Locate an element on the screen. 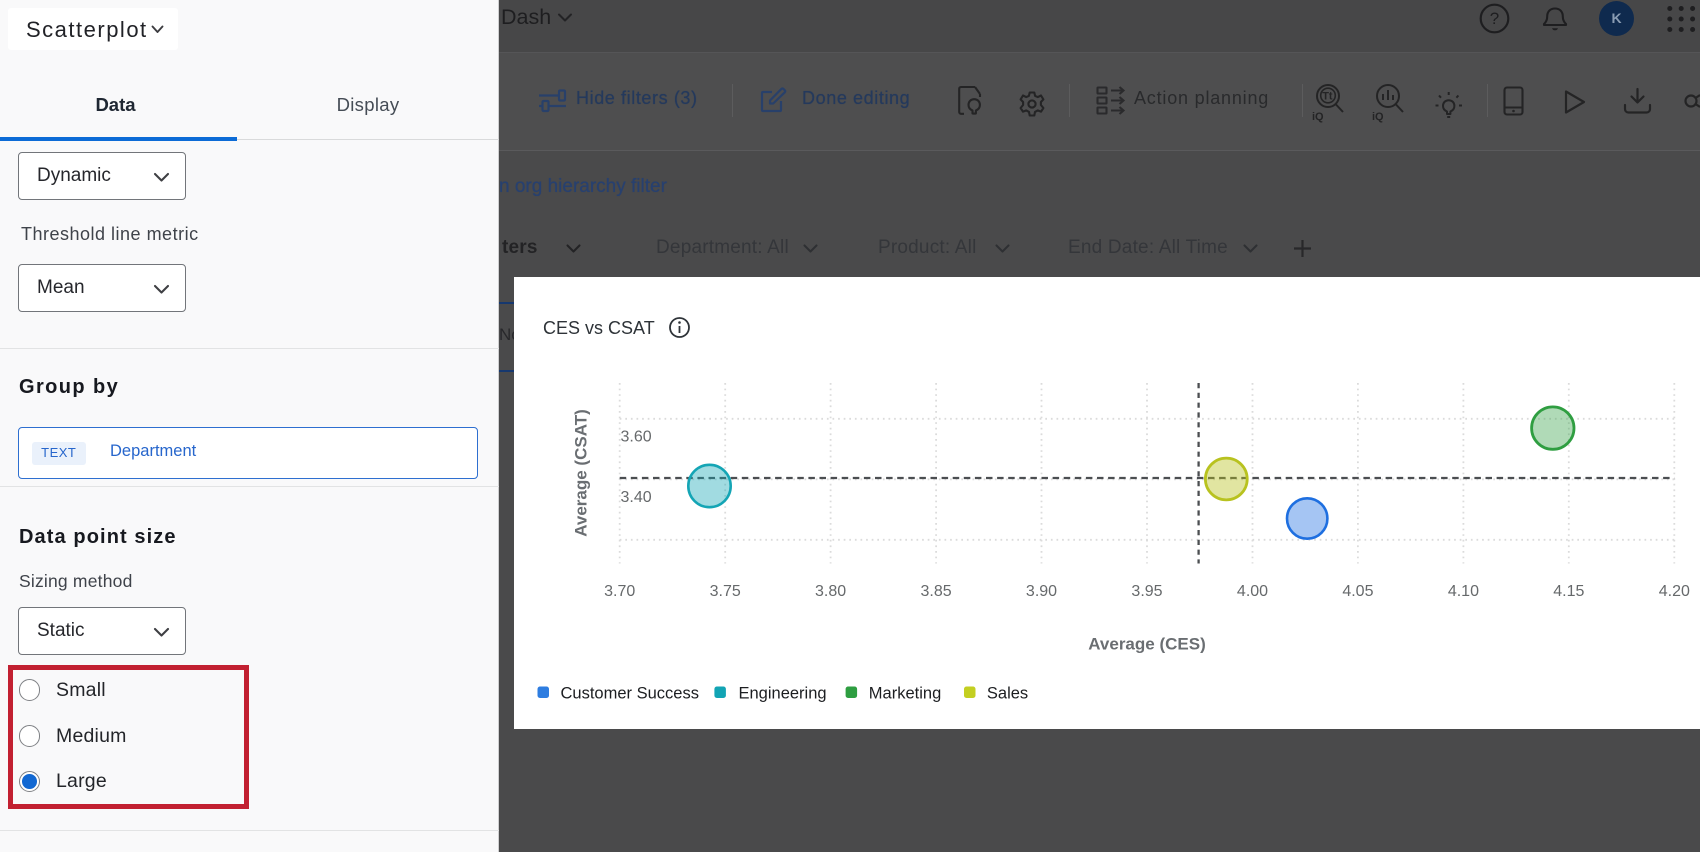 The width and height of the screenshot is (1700, 852). svg-text: 3.90 is located at coordinates (1041, 591).